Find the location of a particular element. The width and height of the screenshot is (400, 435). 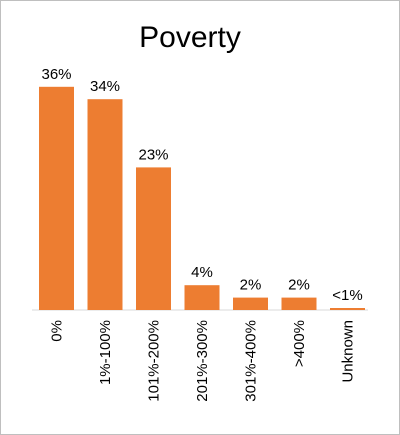

x-tick-label-6: Unknown is located at coordinates (348, 351).